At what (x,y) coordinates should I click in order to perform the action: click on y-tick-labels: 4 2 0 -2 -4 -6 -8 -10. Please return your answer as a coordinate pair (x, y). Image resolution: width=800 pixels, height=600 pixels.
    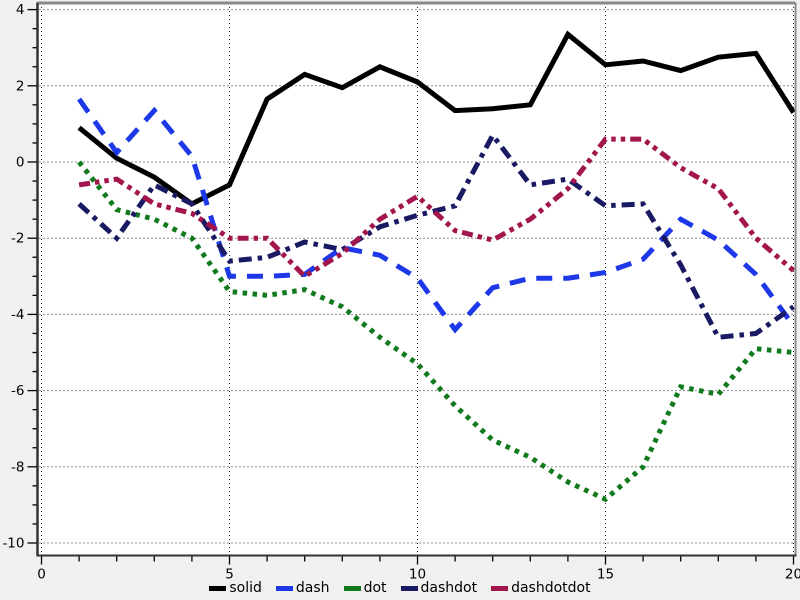
    Looking at the image, I should click on (13, 276).